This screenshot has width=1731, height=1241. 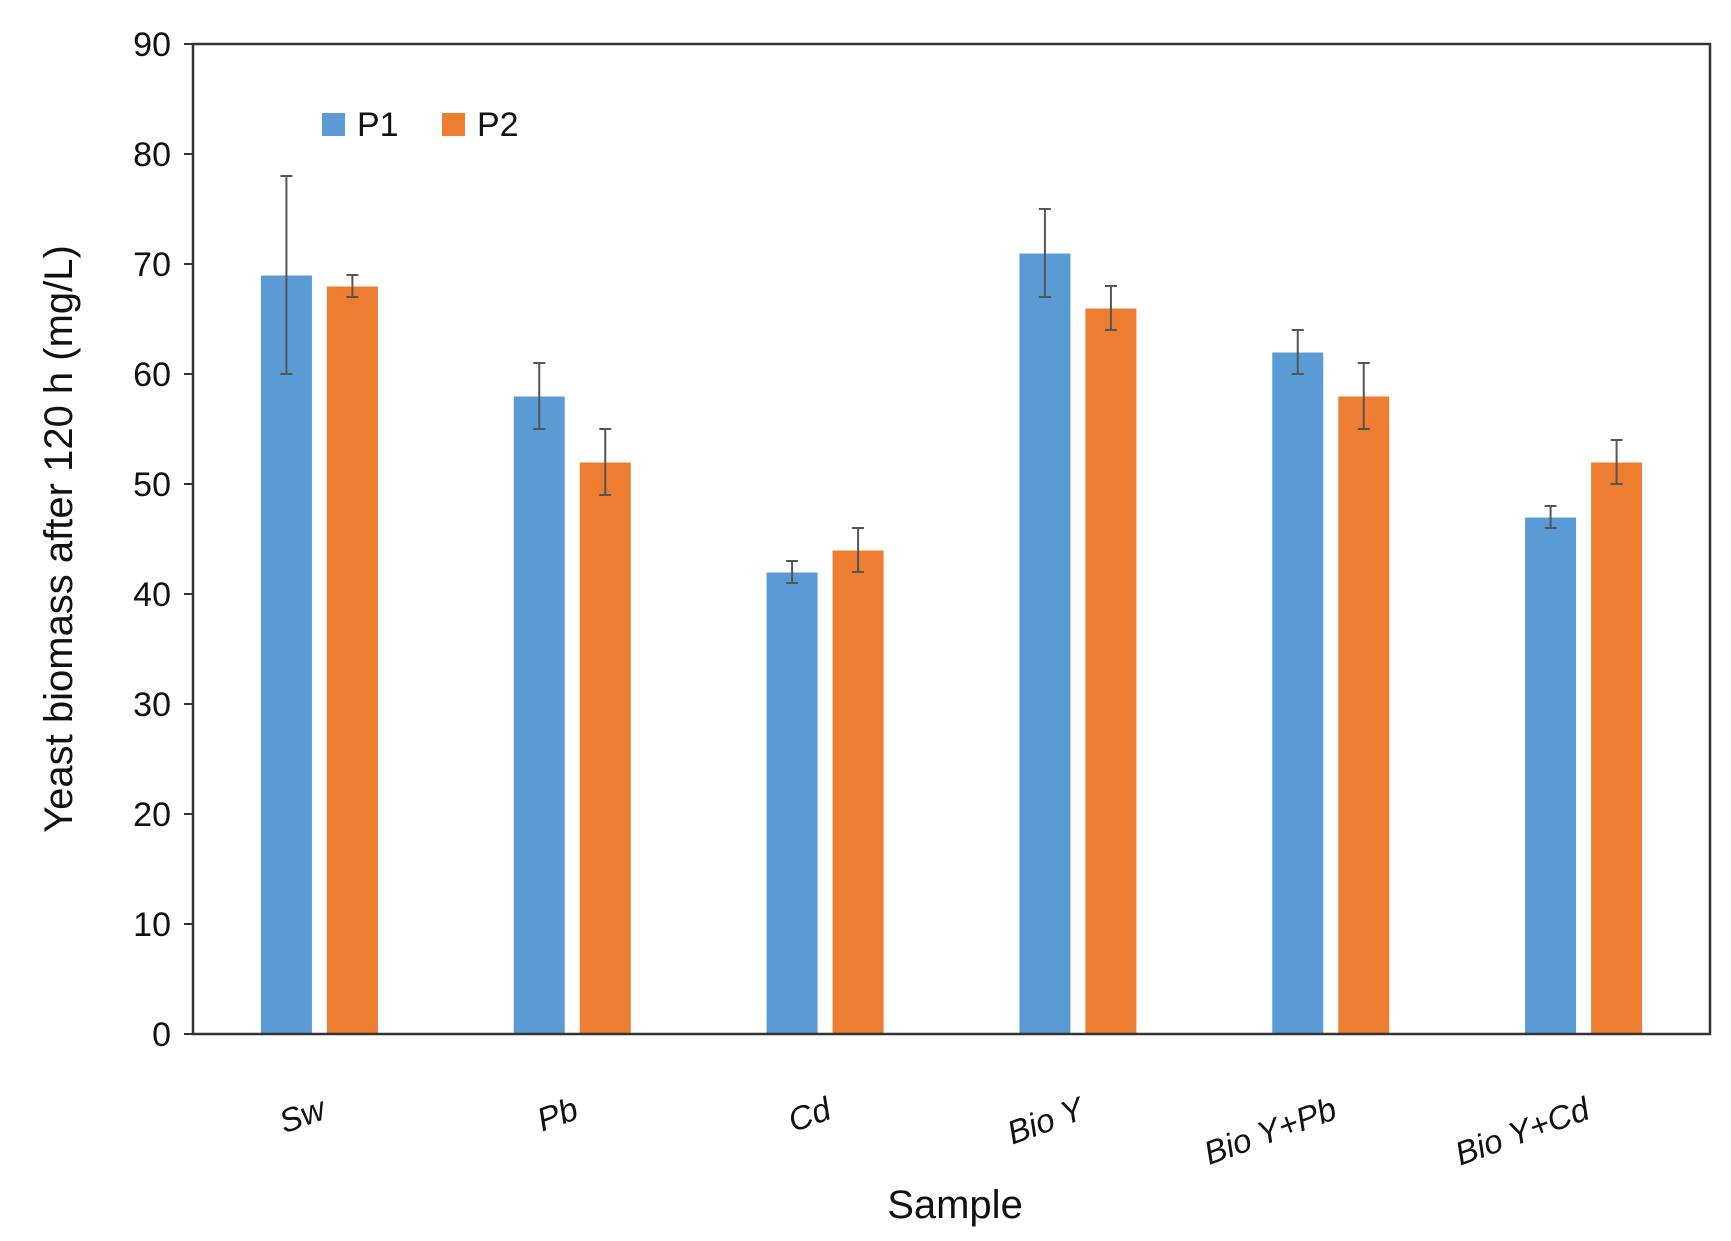 I want to click on error-bar-p2-pb, so click(x=605, y=462).